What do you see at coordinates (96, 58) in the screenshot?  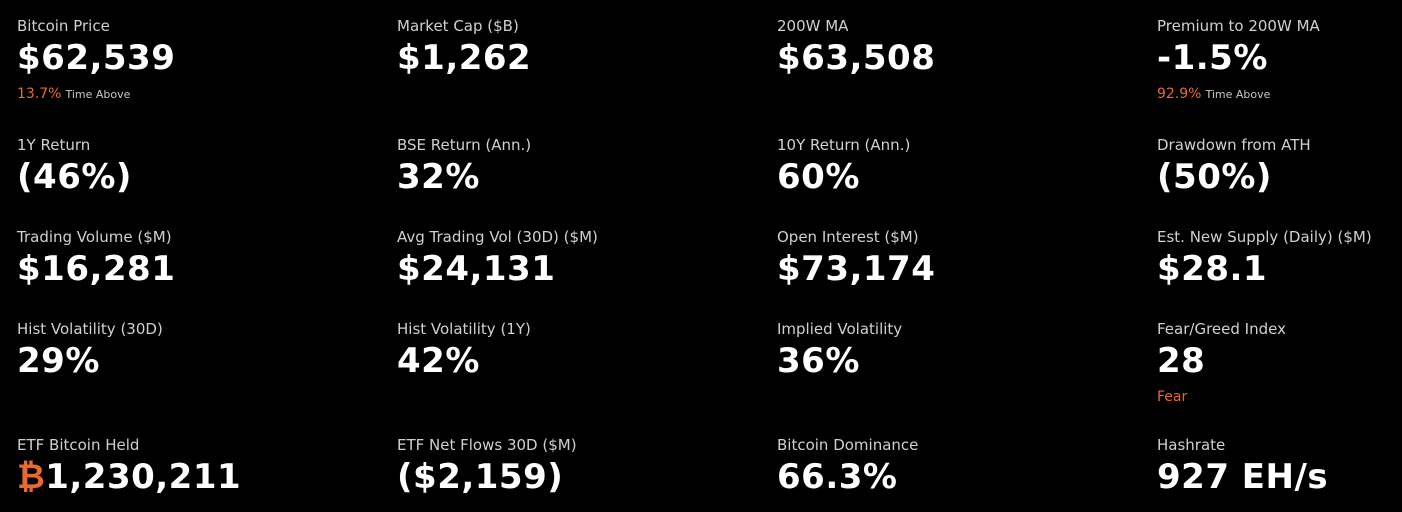 I see `metric-value-text: $62,539` at bounding box center [96, 58].